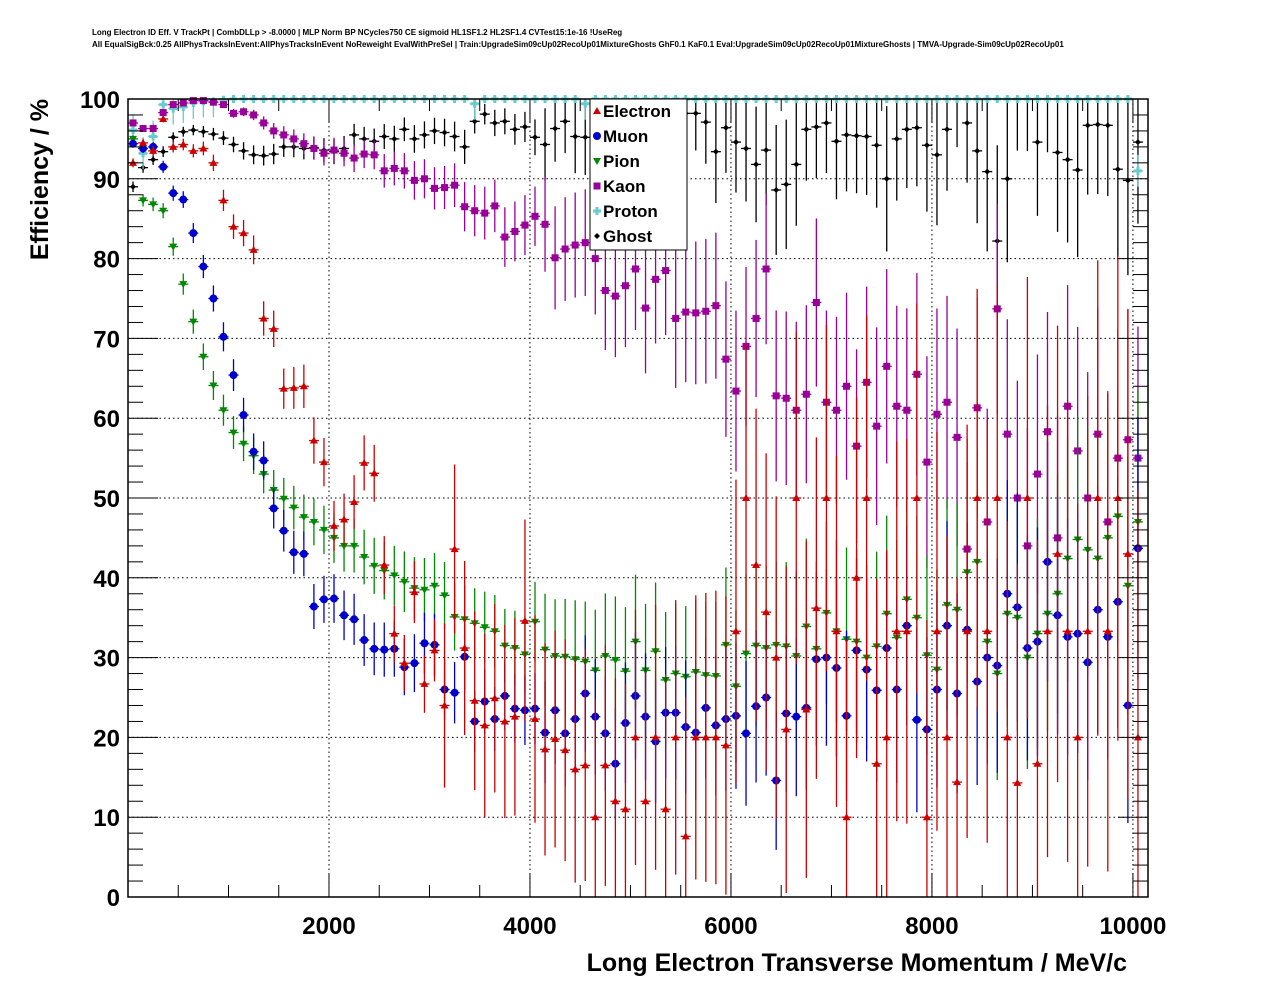 This screenshot has width=1276, height=996. Describe the element at coordinates (627, 236) in the screenshot. I see `legend-label: Ghost` at that location.